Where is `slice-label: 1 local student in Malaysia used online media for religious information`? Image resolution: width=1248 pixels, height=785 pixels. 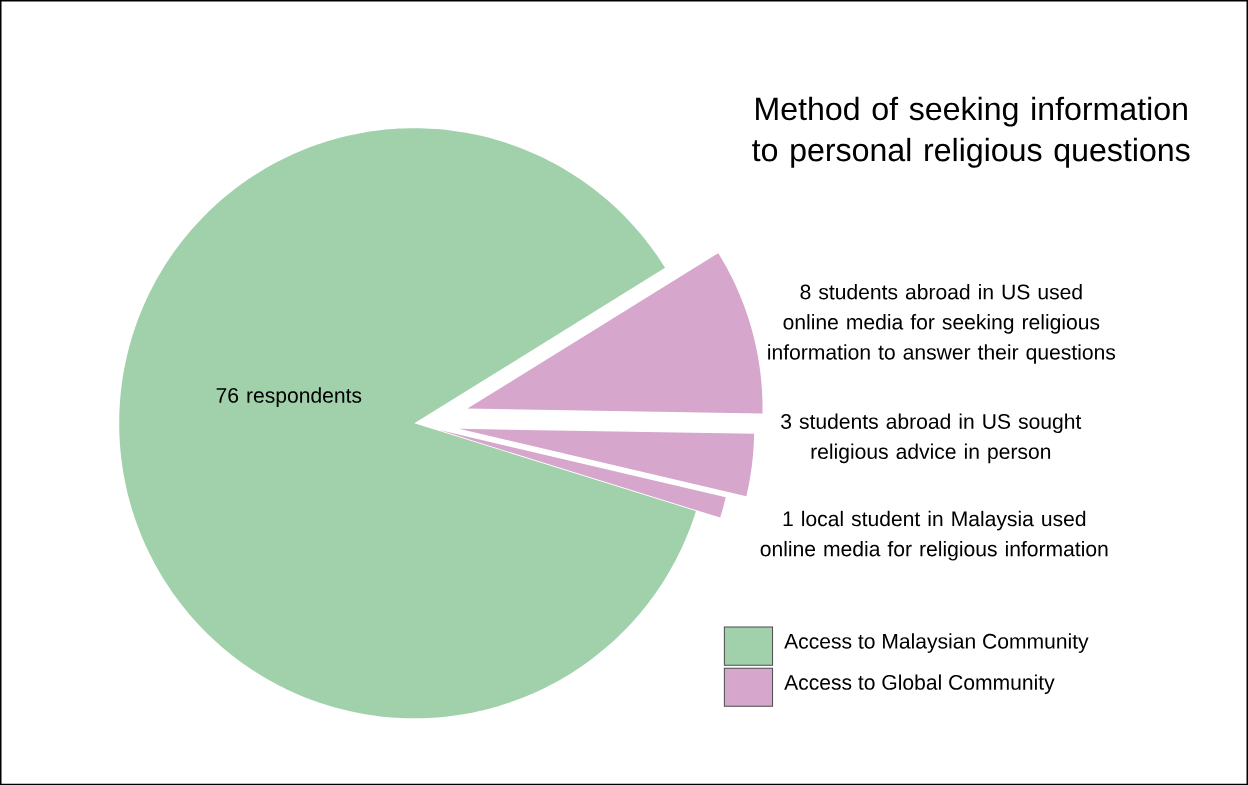
slice-label: 1 local student in Malaysia used online media for religious information is located at coordinates (934, 535).